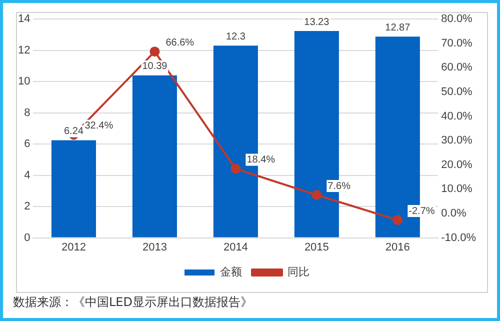  Describe the element at coordinates (457, 43) in the screenshot. I see `y2-tick-label: 70.0%` at that location.